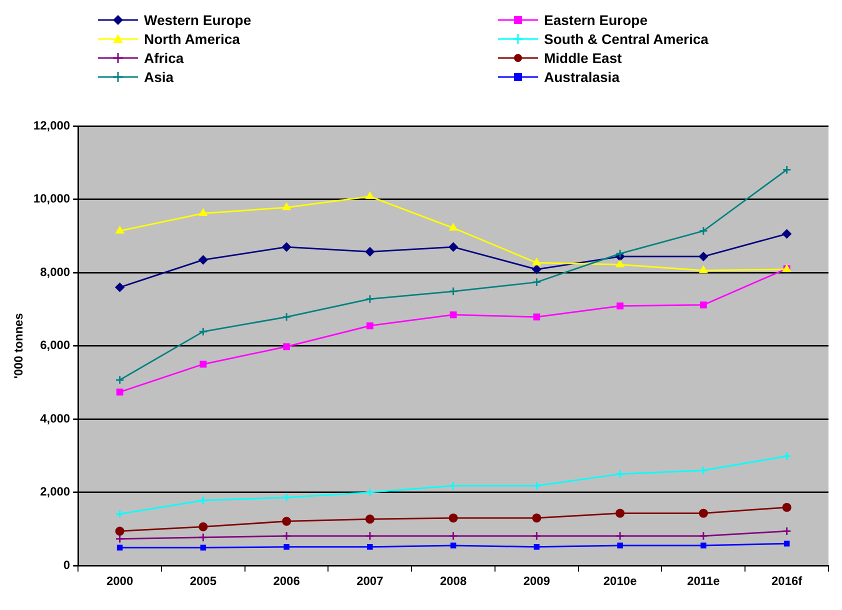 The image size is (842, 610). Describe the element at coordinates (164, 58) in the screenshot. I see `legend-label: Africa` at that location.